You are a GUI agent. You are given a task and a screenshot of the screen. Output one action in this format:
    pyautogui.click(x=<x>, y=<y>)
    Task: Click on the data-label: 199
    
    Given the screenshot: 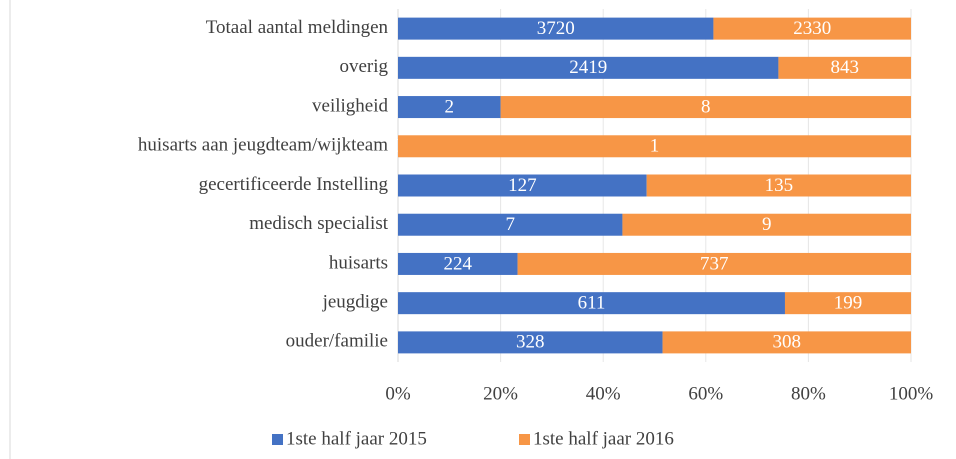 What is the action you would take?
    pyautogui.click(x=848, y=303)
    